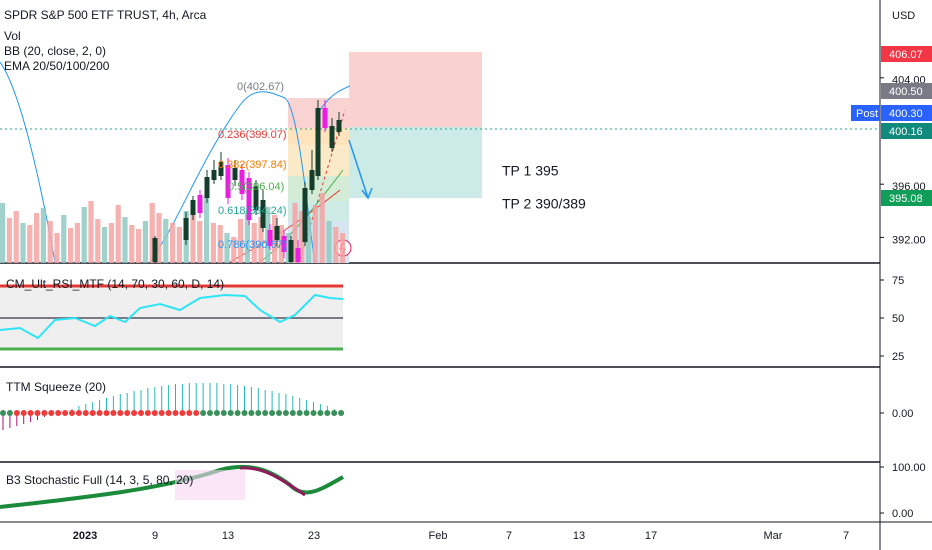  I want to click on panel-tick-label: 100.00, so click(909, 468).